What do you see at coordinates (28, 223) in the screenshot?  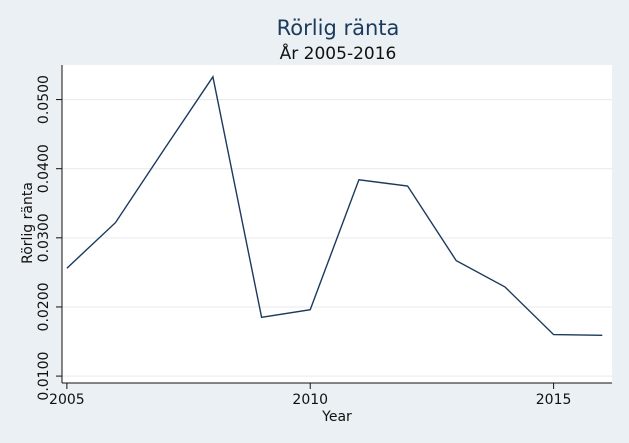 I see `y-axis-title: Rörlig ränta` at bounding box center [28, 223].